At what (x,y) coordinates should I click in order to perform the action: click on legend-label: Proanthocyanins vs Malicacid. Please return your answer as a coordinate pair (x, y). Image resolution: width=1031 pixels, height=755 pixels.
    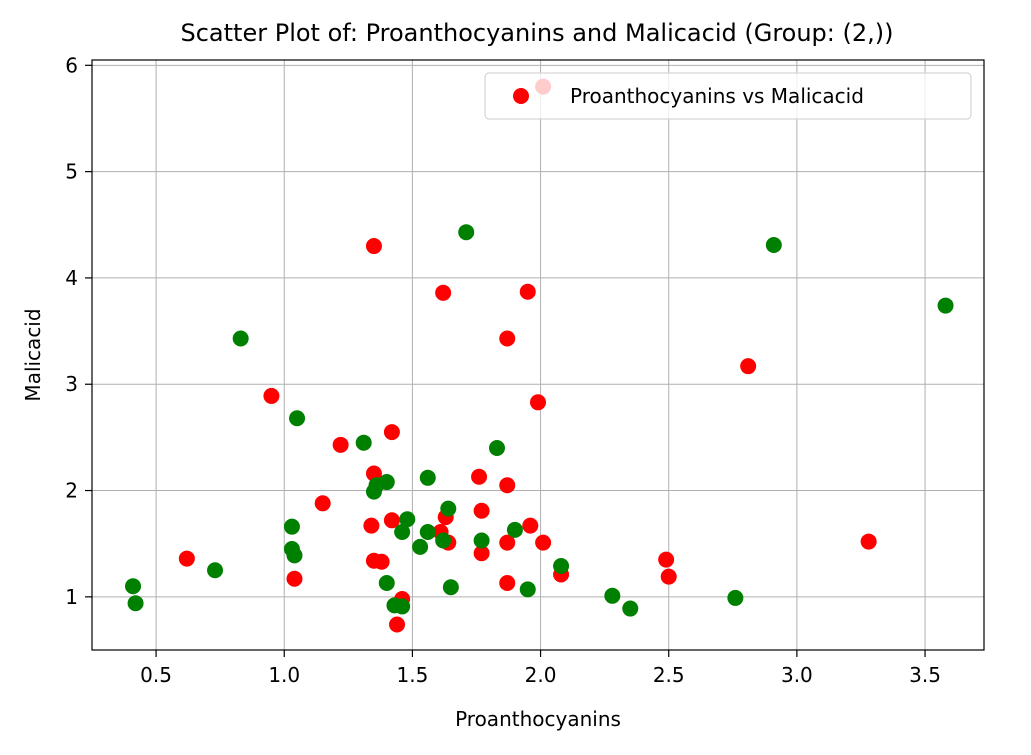
    Looking at the image, I should click on (717, 96).